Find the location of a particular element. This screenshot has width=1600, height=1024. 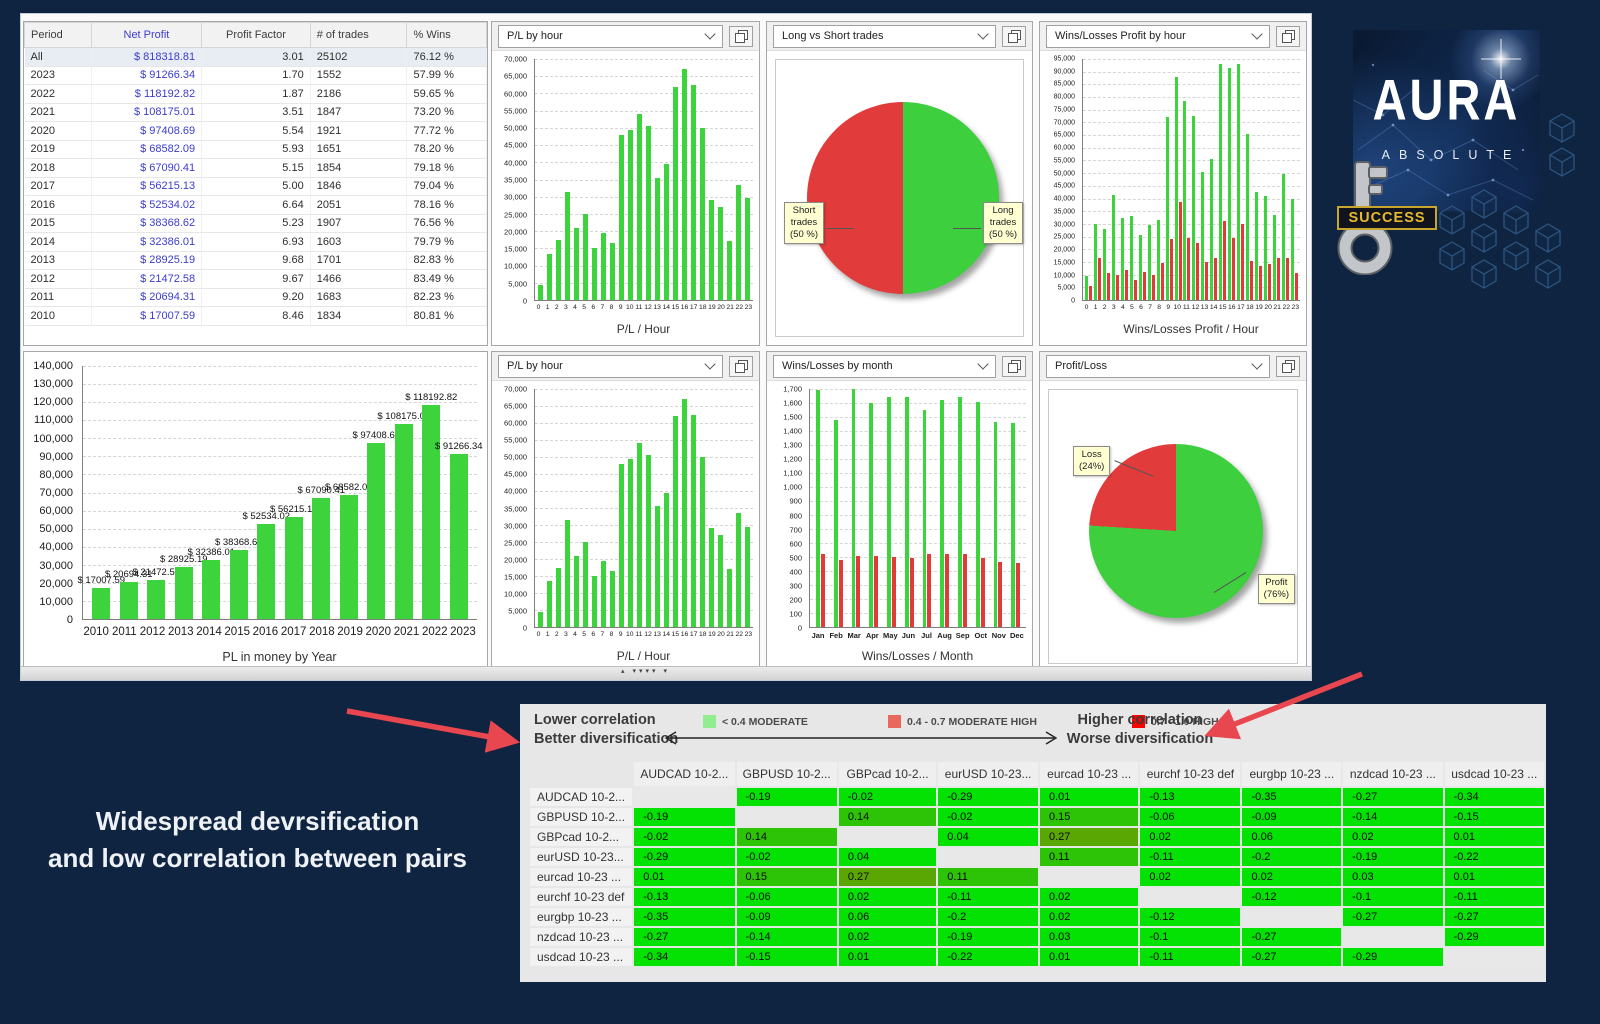

y-tick-label: 55,000 is located at coordinates (1064, 161).